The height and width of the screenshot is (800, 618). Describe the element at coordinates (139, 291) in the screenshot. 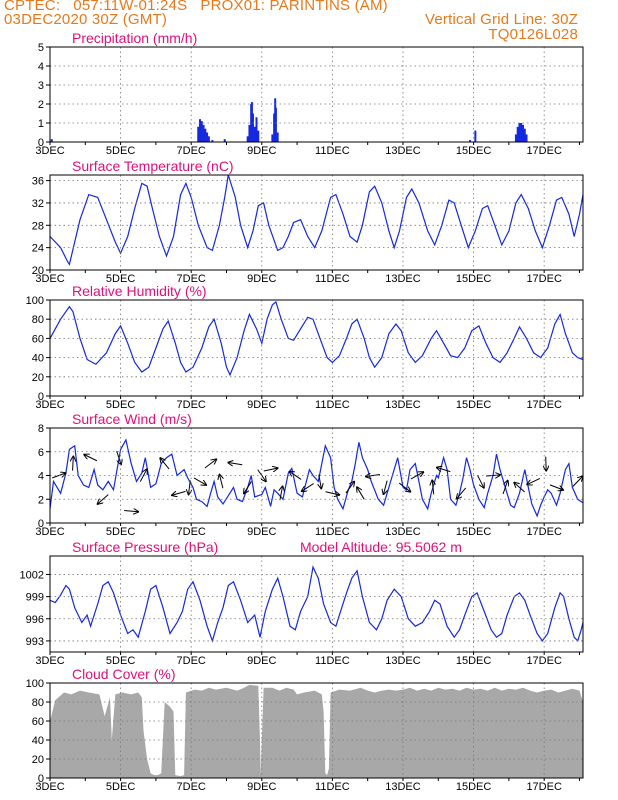

I see `humidity-title: Relative Humidity (%)` at that location.